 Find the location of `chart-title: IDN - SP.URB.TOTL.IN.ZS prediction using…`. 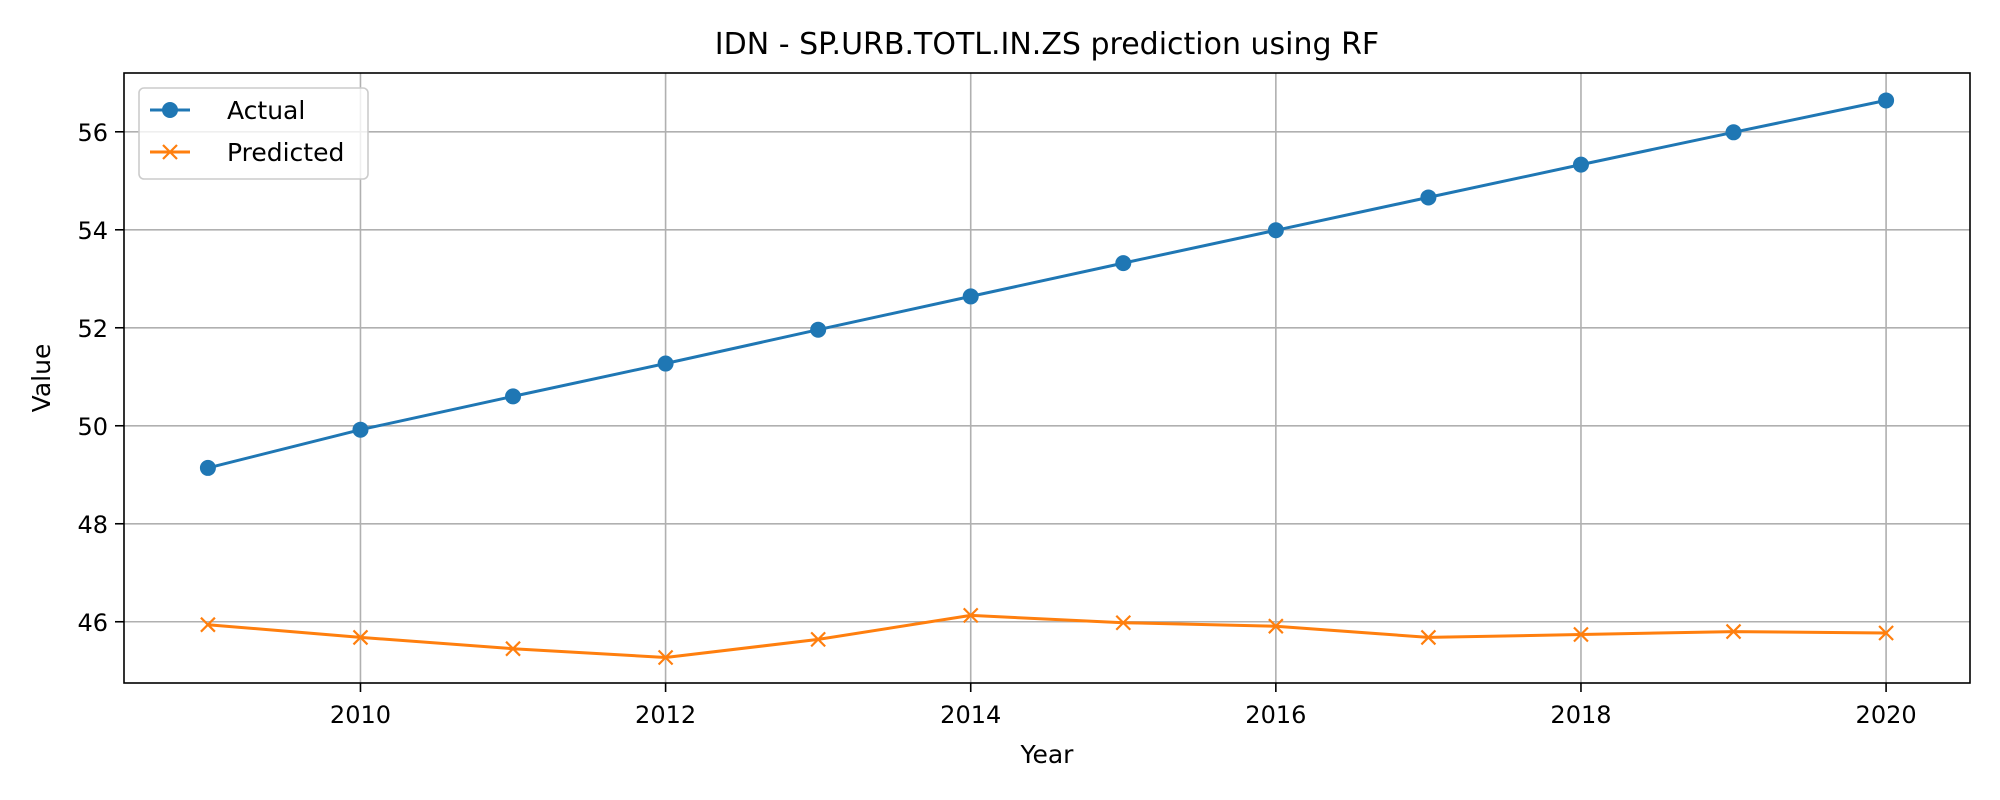

chart-title: IDN - SP.URB.TOTL.IN.ZS prediction using… is located at coordinates (1047, 44).